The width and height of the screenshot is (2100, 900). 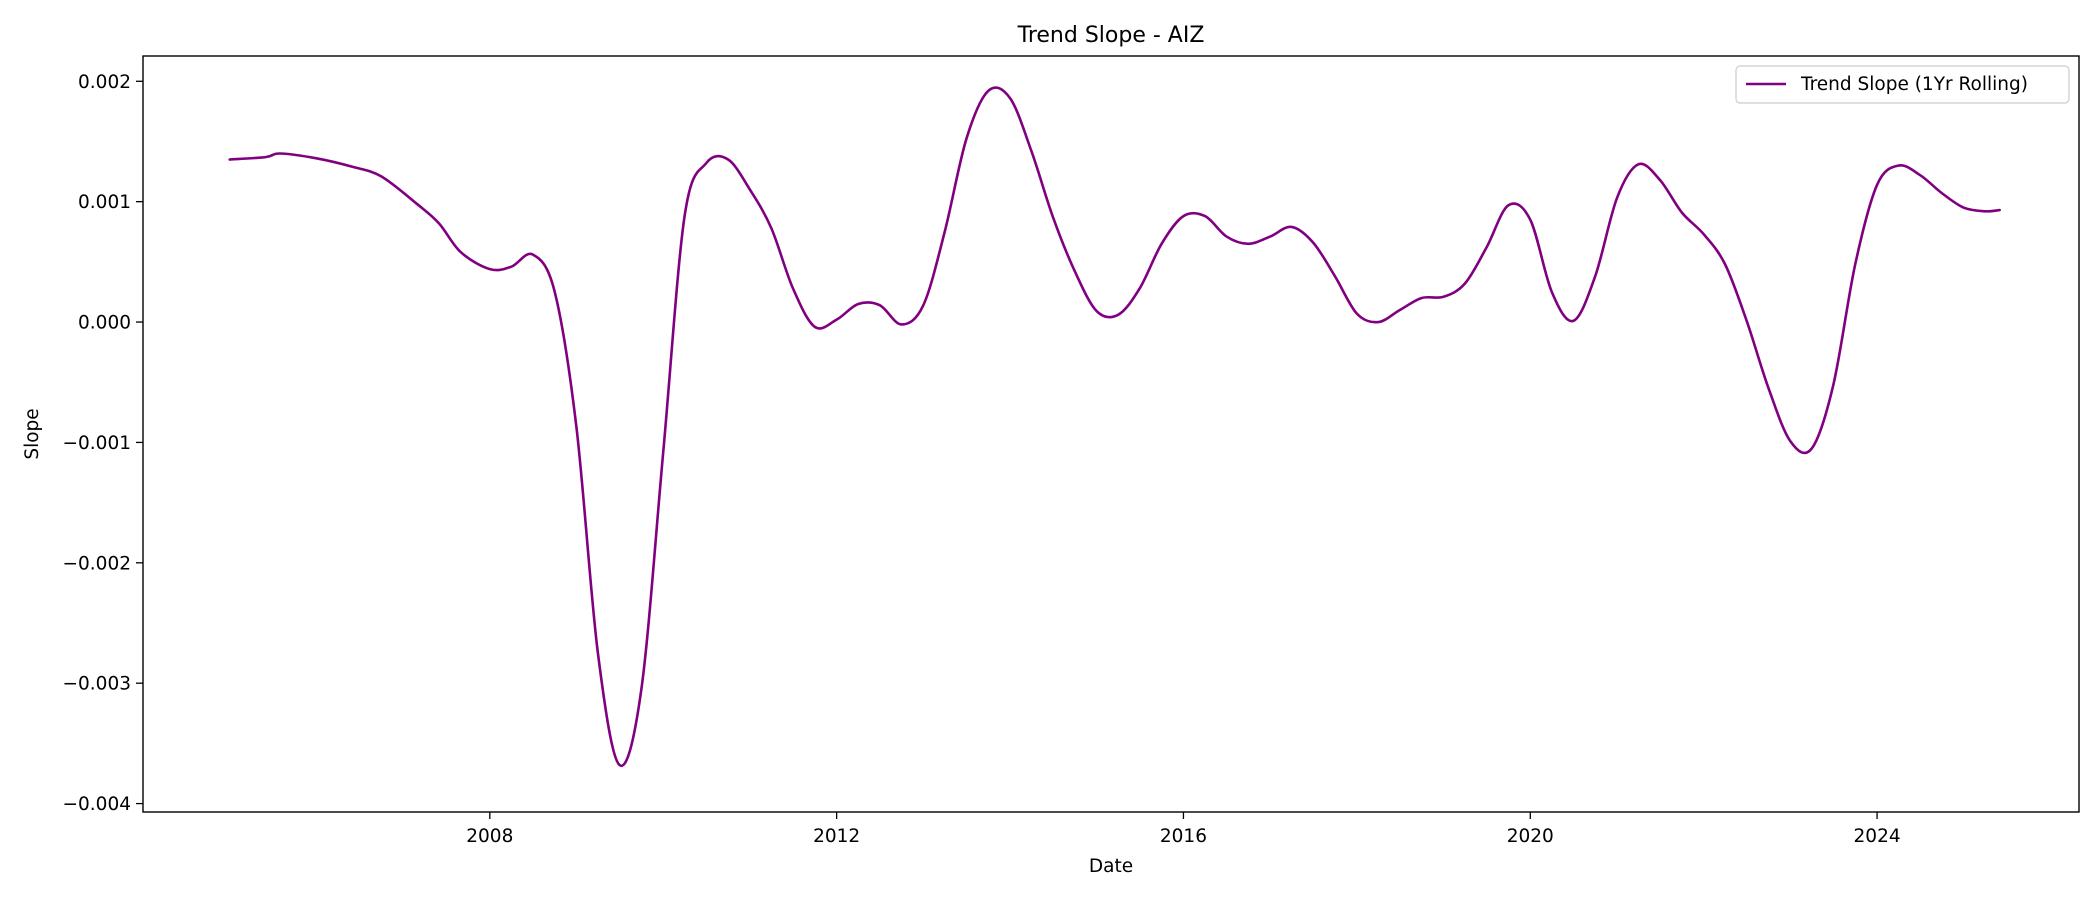 I want to click on x-tick-label: 2020, so click(x=1530, y=836).